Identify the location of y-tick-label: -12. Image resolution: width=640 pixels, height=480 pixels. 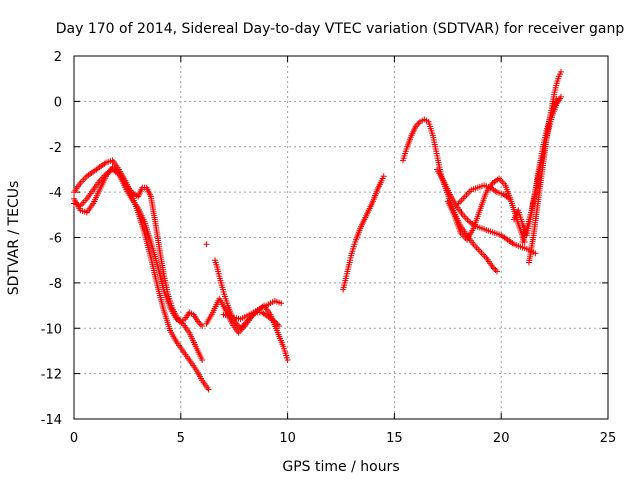
(51, 375).